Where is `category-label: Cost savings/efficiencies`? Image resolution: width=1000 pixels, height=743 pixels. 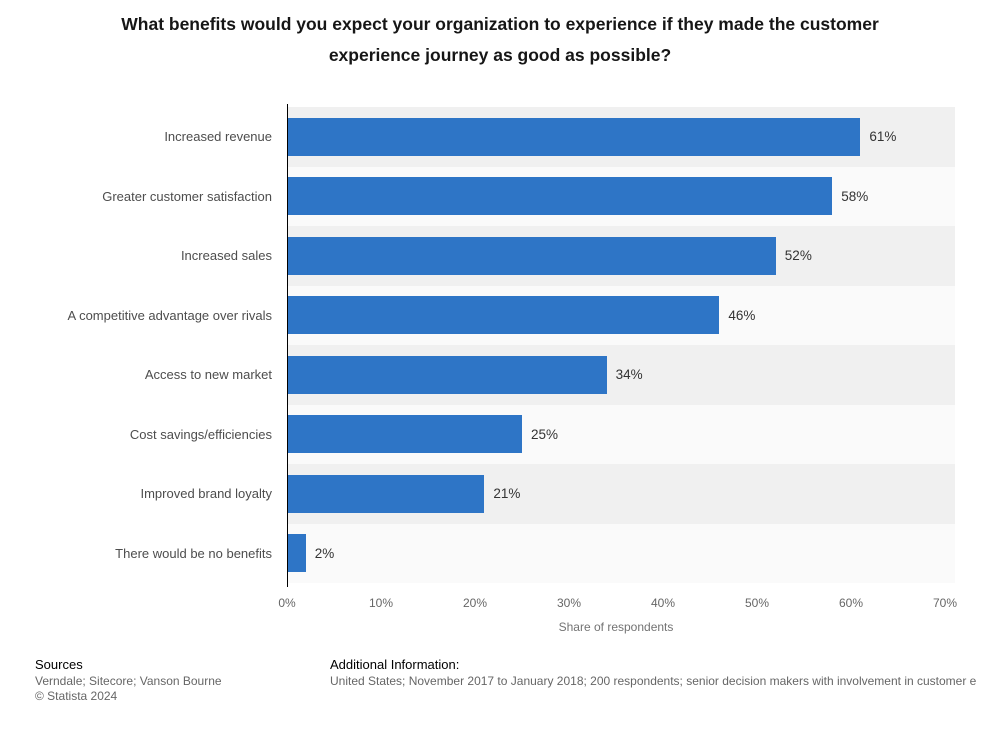
category-label: Cost savings/efficiencies is located at coordinates (200, 434).